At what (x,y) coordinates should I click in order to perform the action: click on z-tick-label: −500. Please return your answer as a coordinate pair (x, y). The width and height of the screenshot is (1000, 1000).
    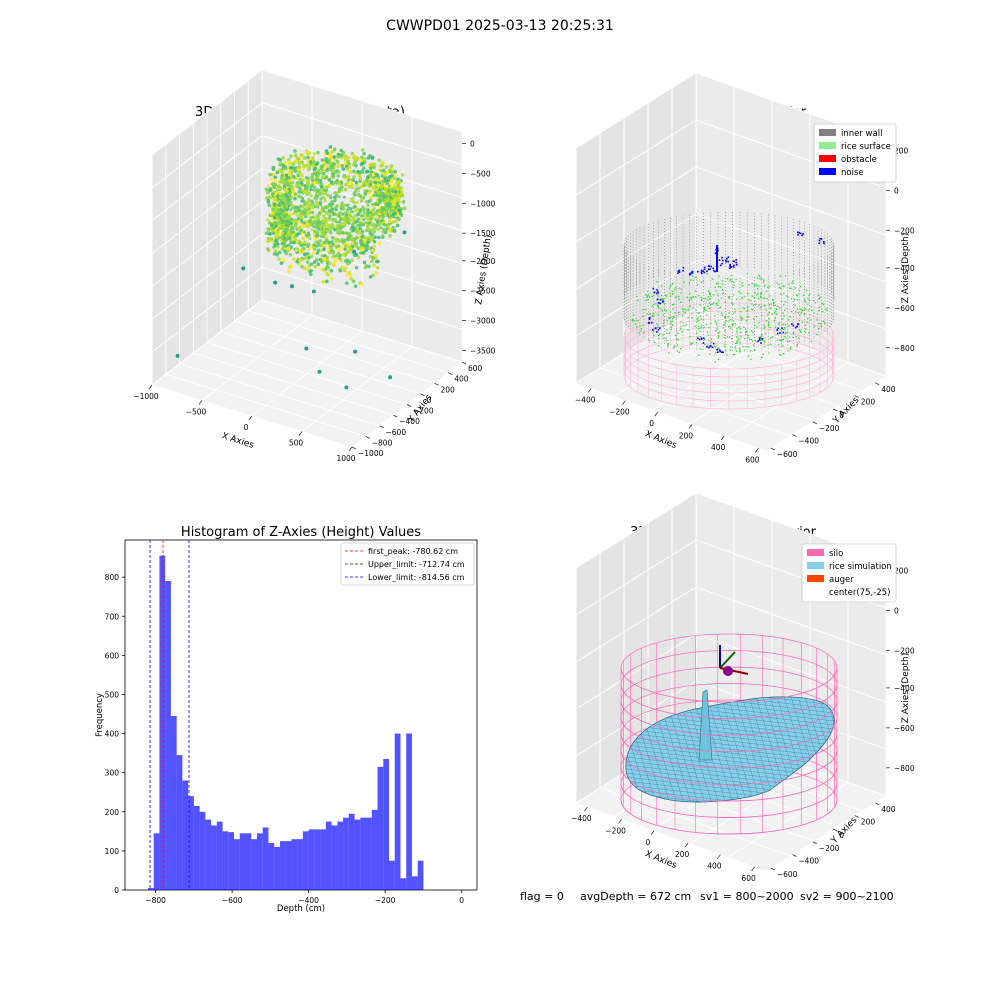
    Looking at the image, I should click on (480, 173).